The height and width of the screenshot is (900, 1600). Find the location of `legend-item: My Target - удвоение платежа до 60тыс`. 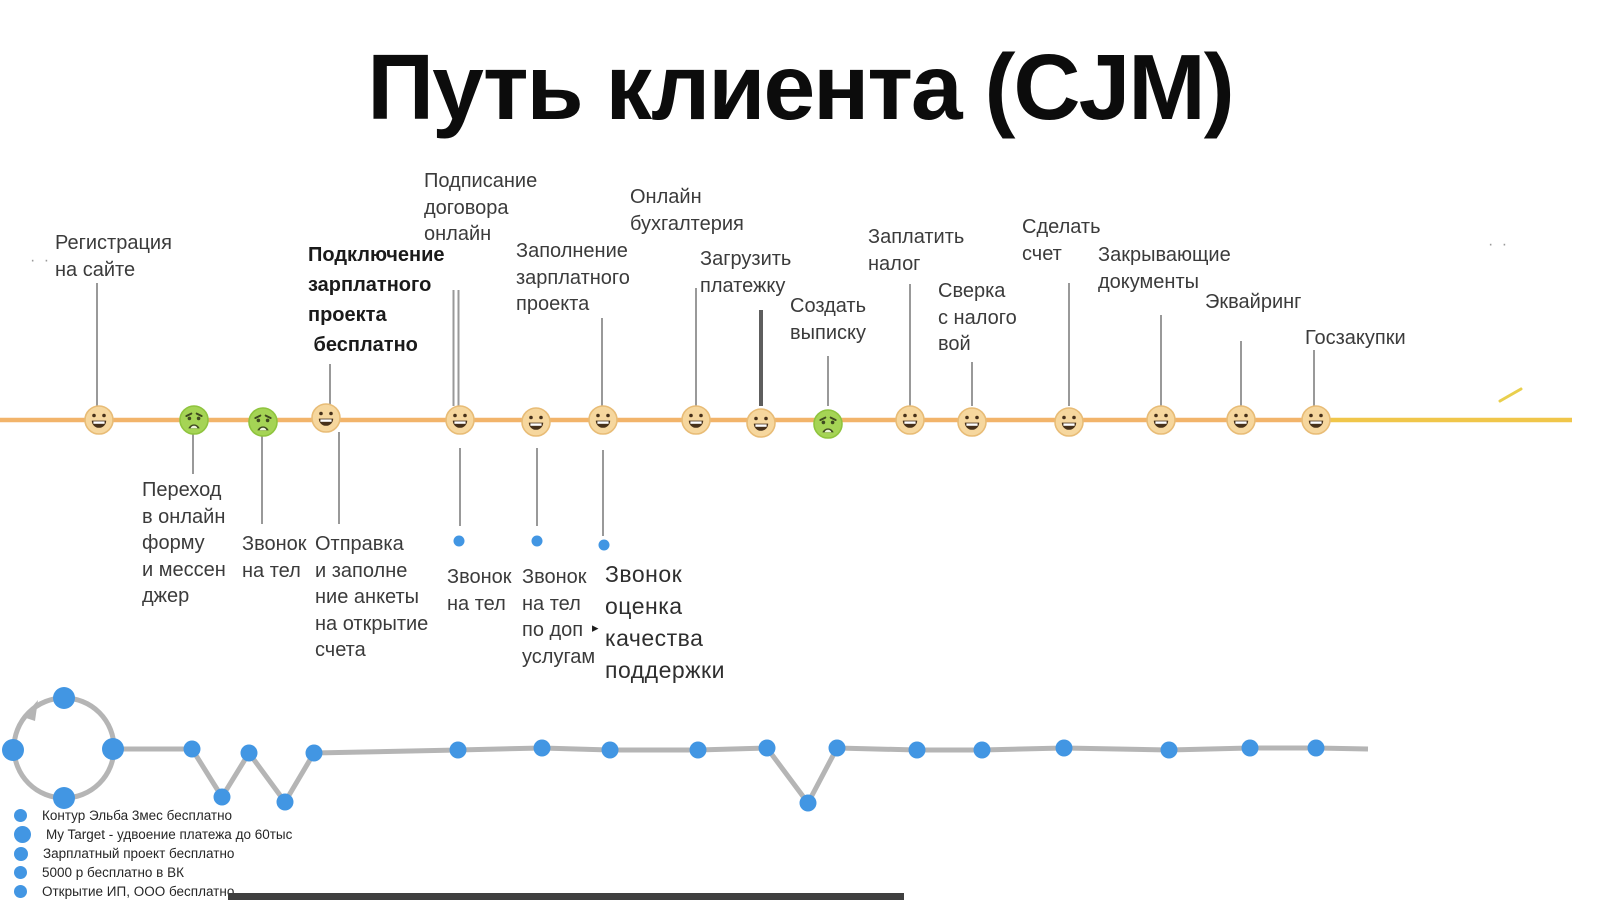

legend-item: My Target - удвоение платежа до 60тыс is located at coordinates (153, 834).